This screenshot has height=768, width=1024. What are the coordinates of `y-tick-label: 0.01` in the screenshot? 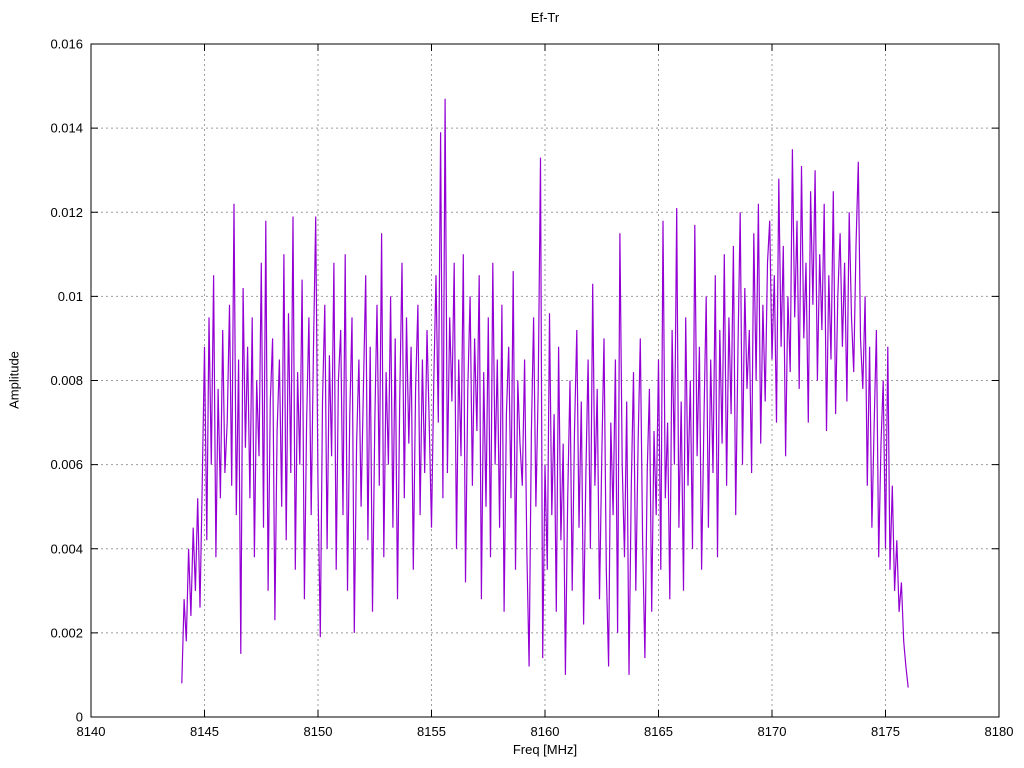 It's located at (70, 296).